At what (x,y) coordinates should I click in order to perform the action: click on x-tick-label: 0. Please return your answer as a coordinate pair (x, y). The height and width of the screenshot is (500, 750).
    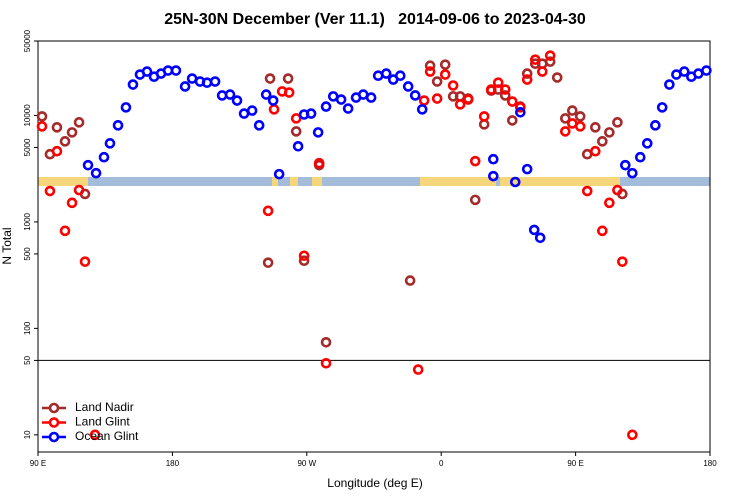
    Looking at the image, I should click on (441, 463).